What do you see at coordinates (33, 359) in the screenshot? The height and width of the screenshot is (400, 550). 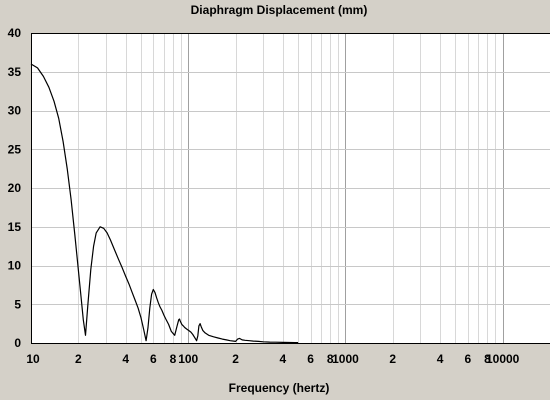 I see `x-tick-label: 10` at bounding box center [33, 359].